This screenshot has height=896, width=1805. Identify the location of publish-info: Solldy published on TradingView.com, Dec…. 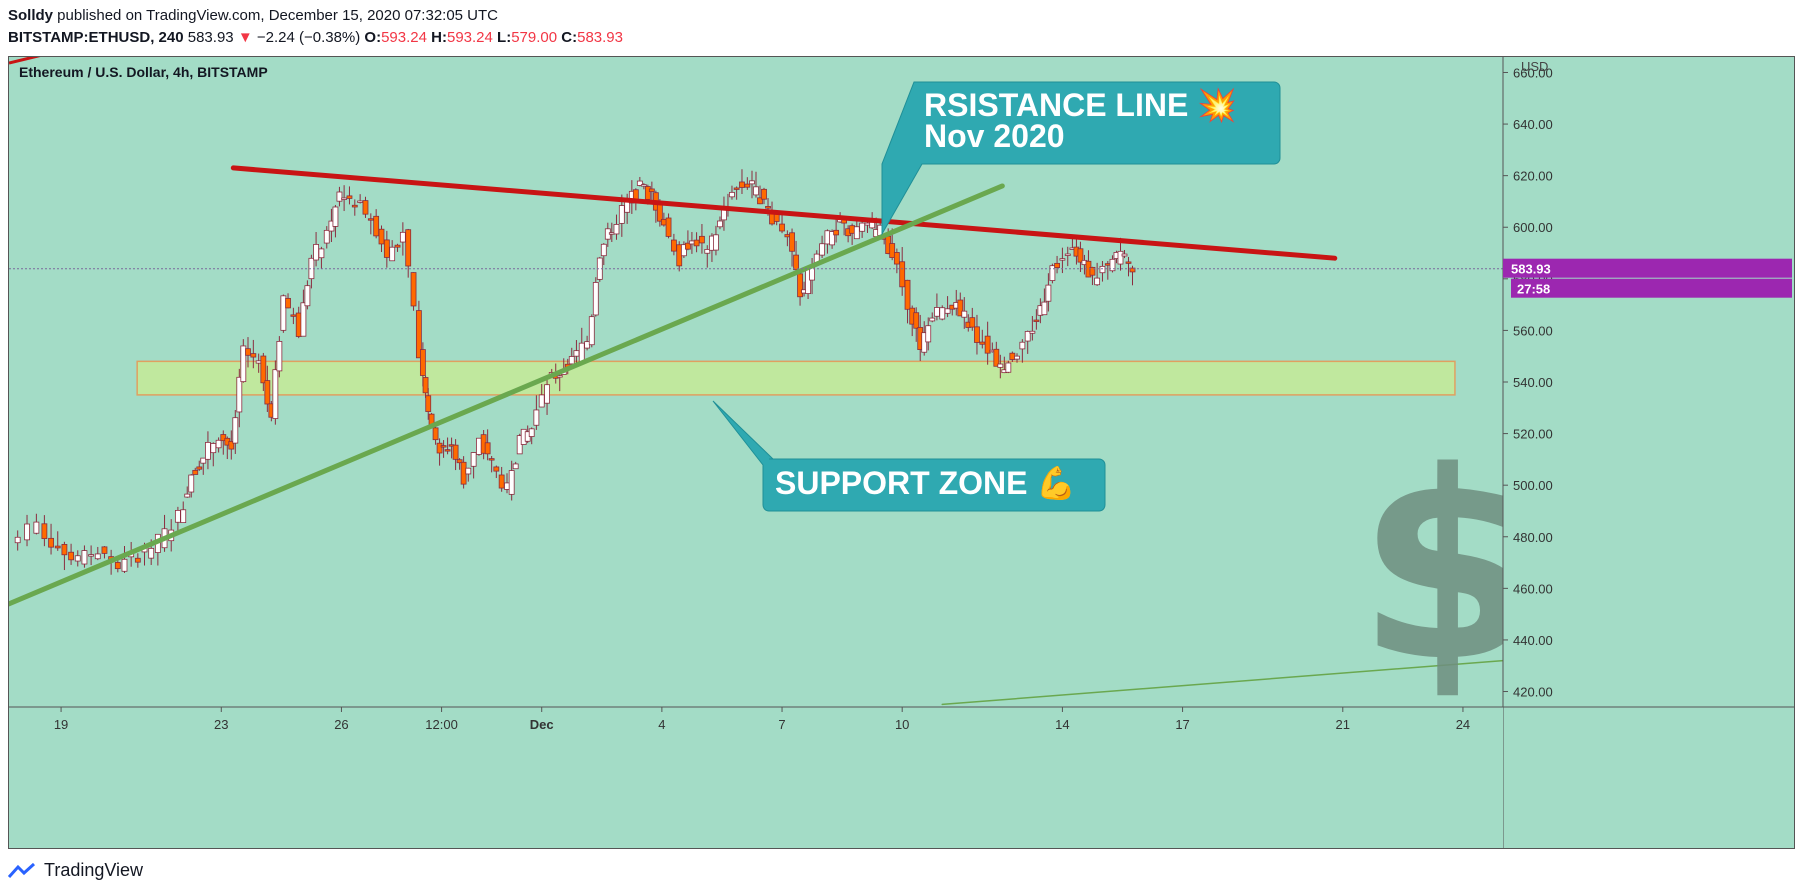
(253, 15).